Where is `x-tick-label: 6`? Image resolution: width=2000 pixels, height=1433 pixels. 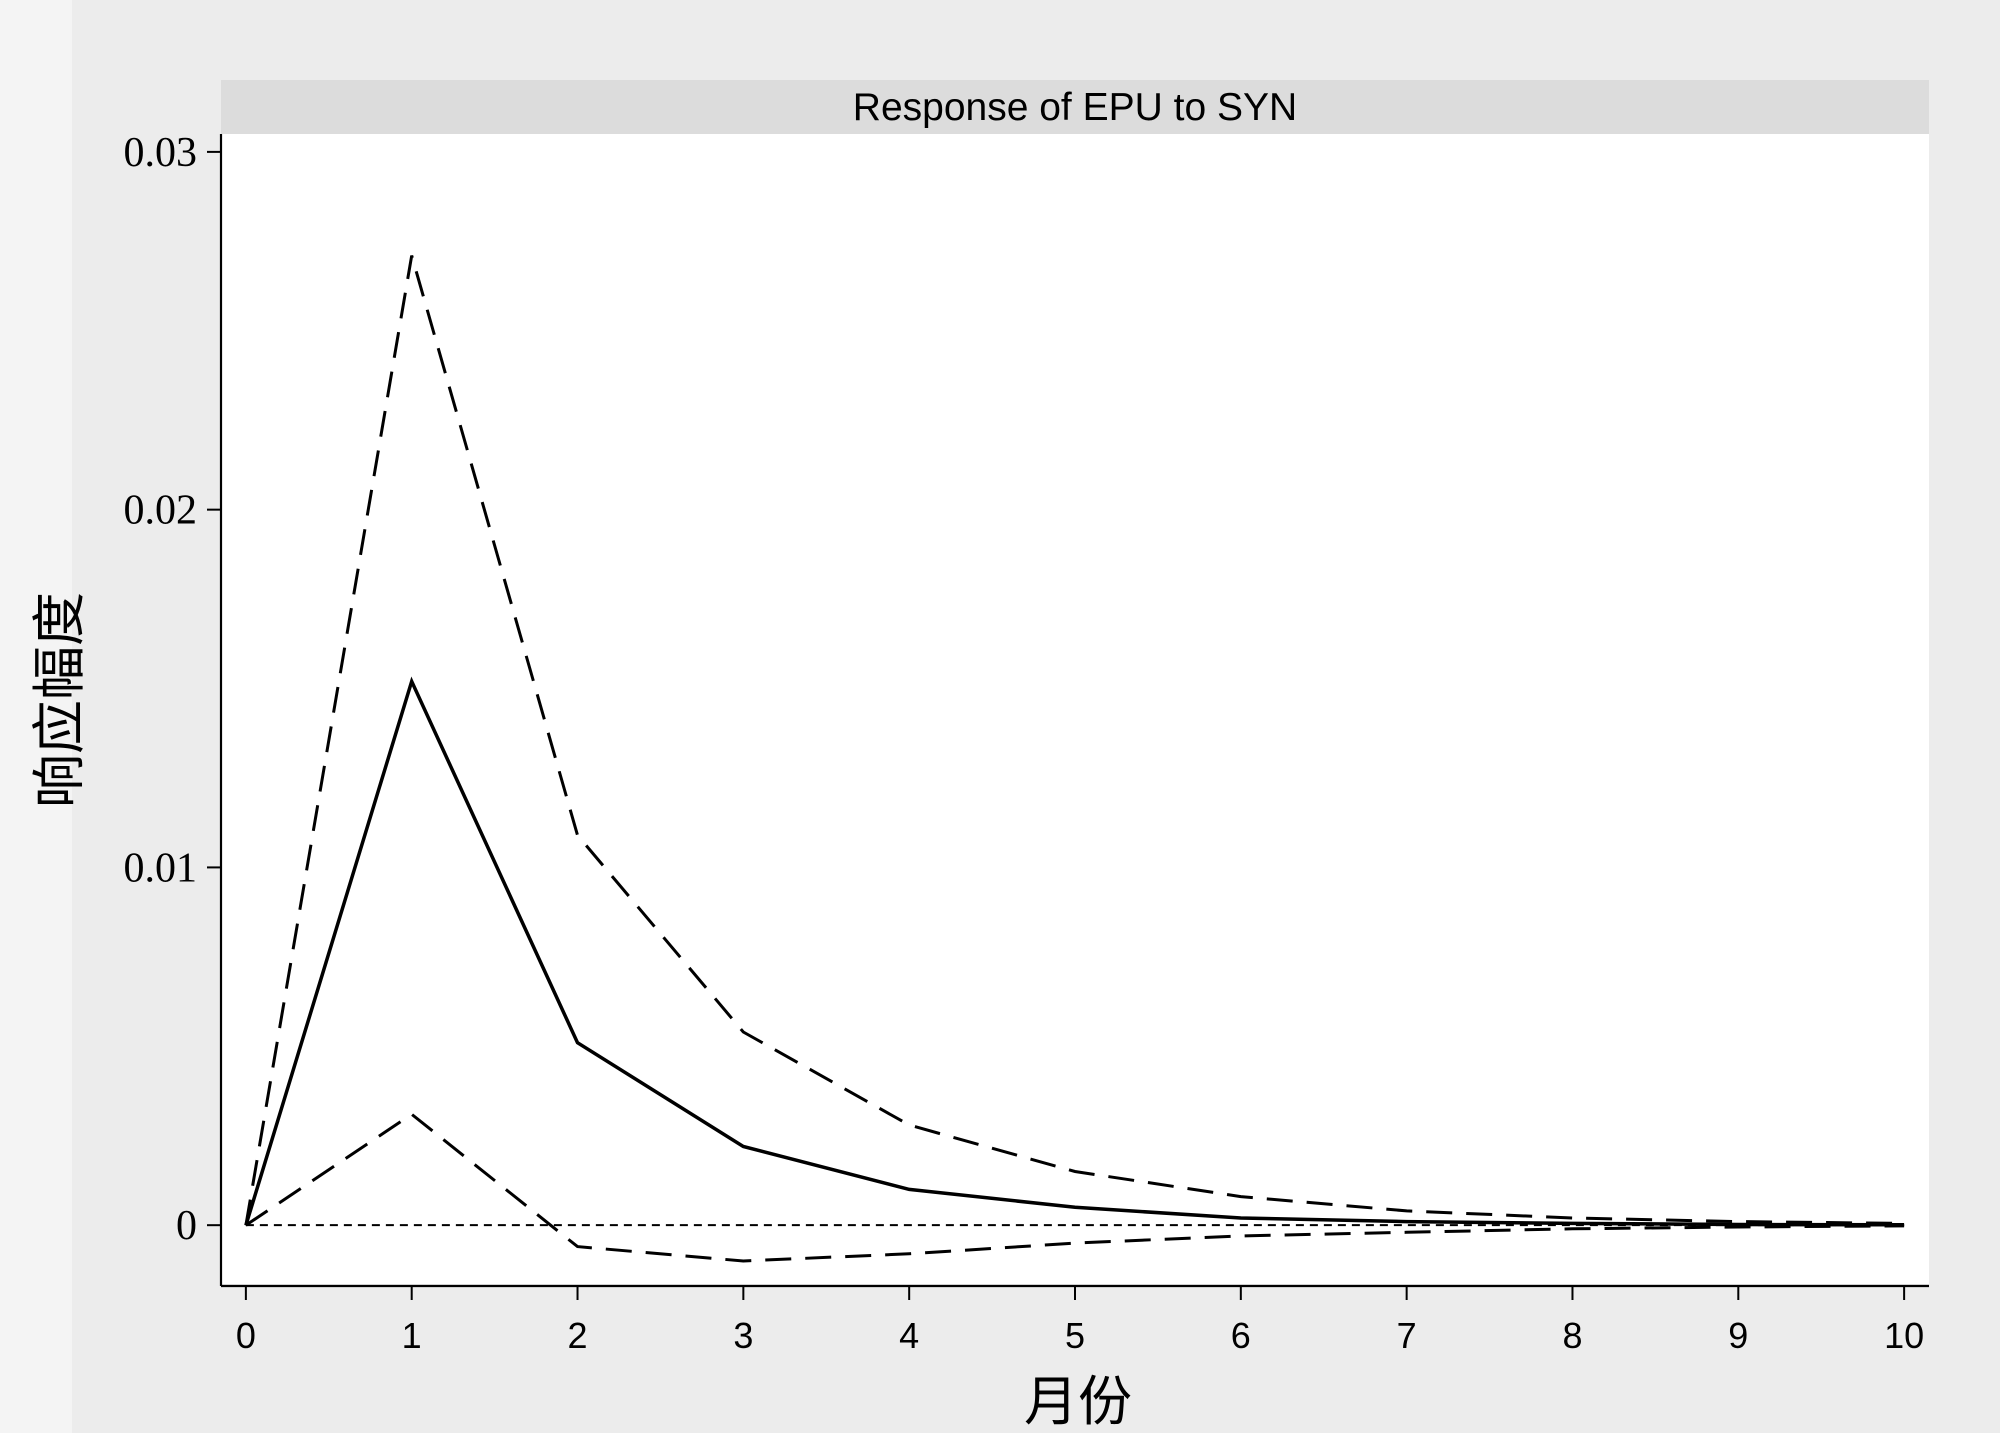 x-tick-label: 6 is located at coordinates (1241, 1335).